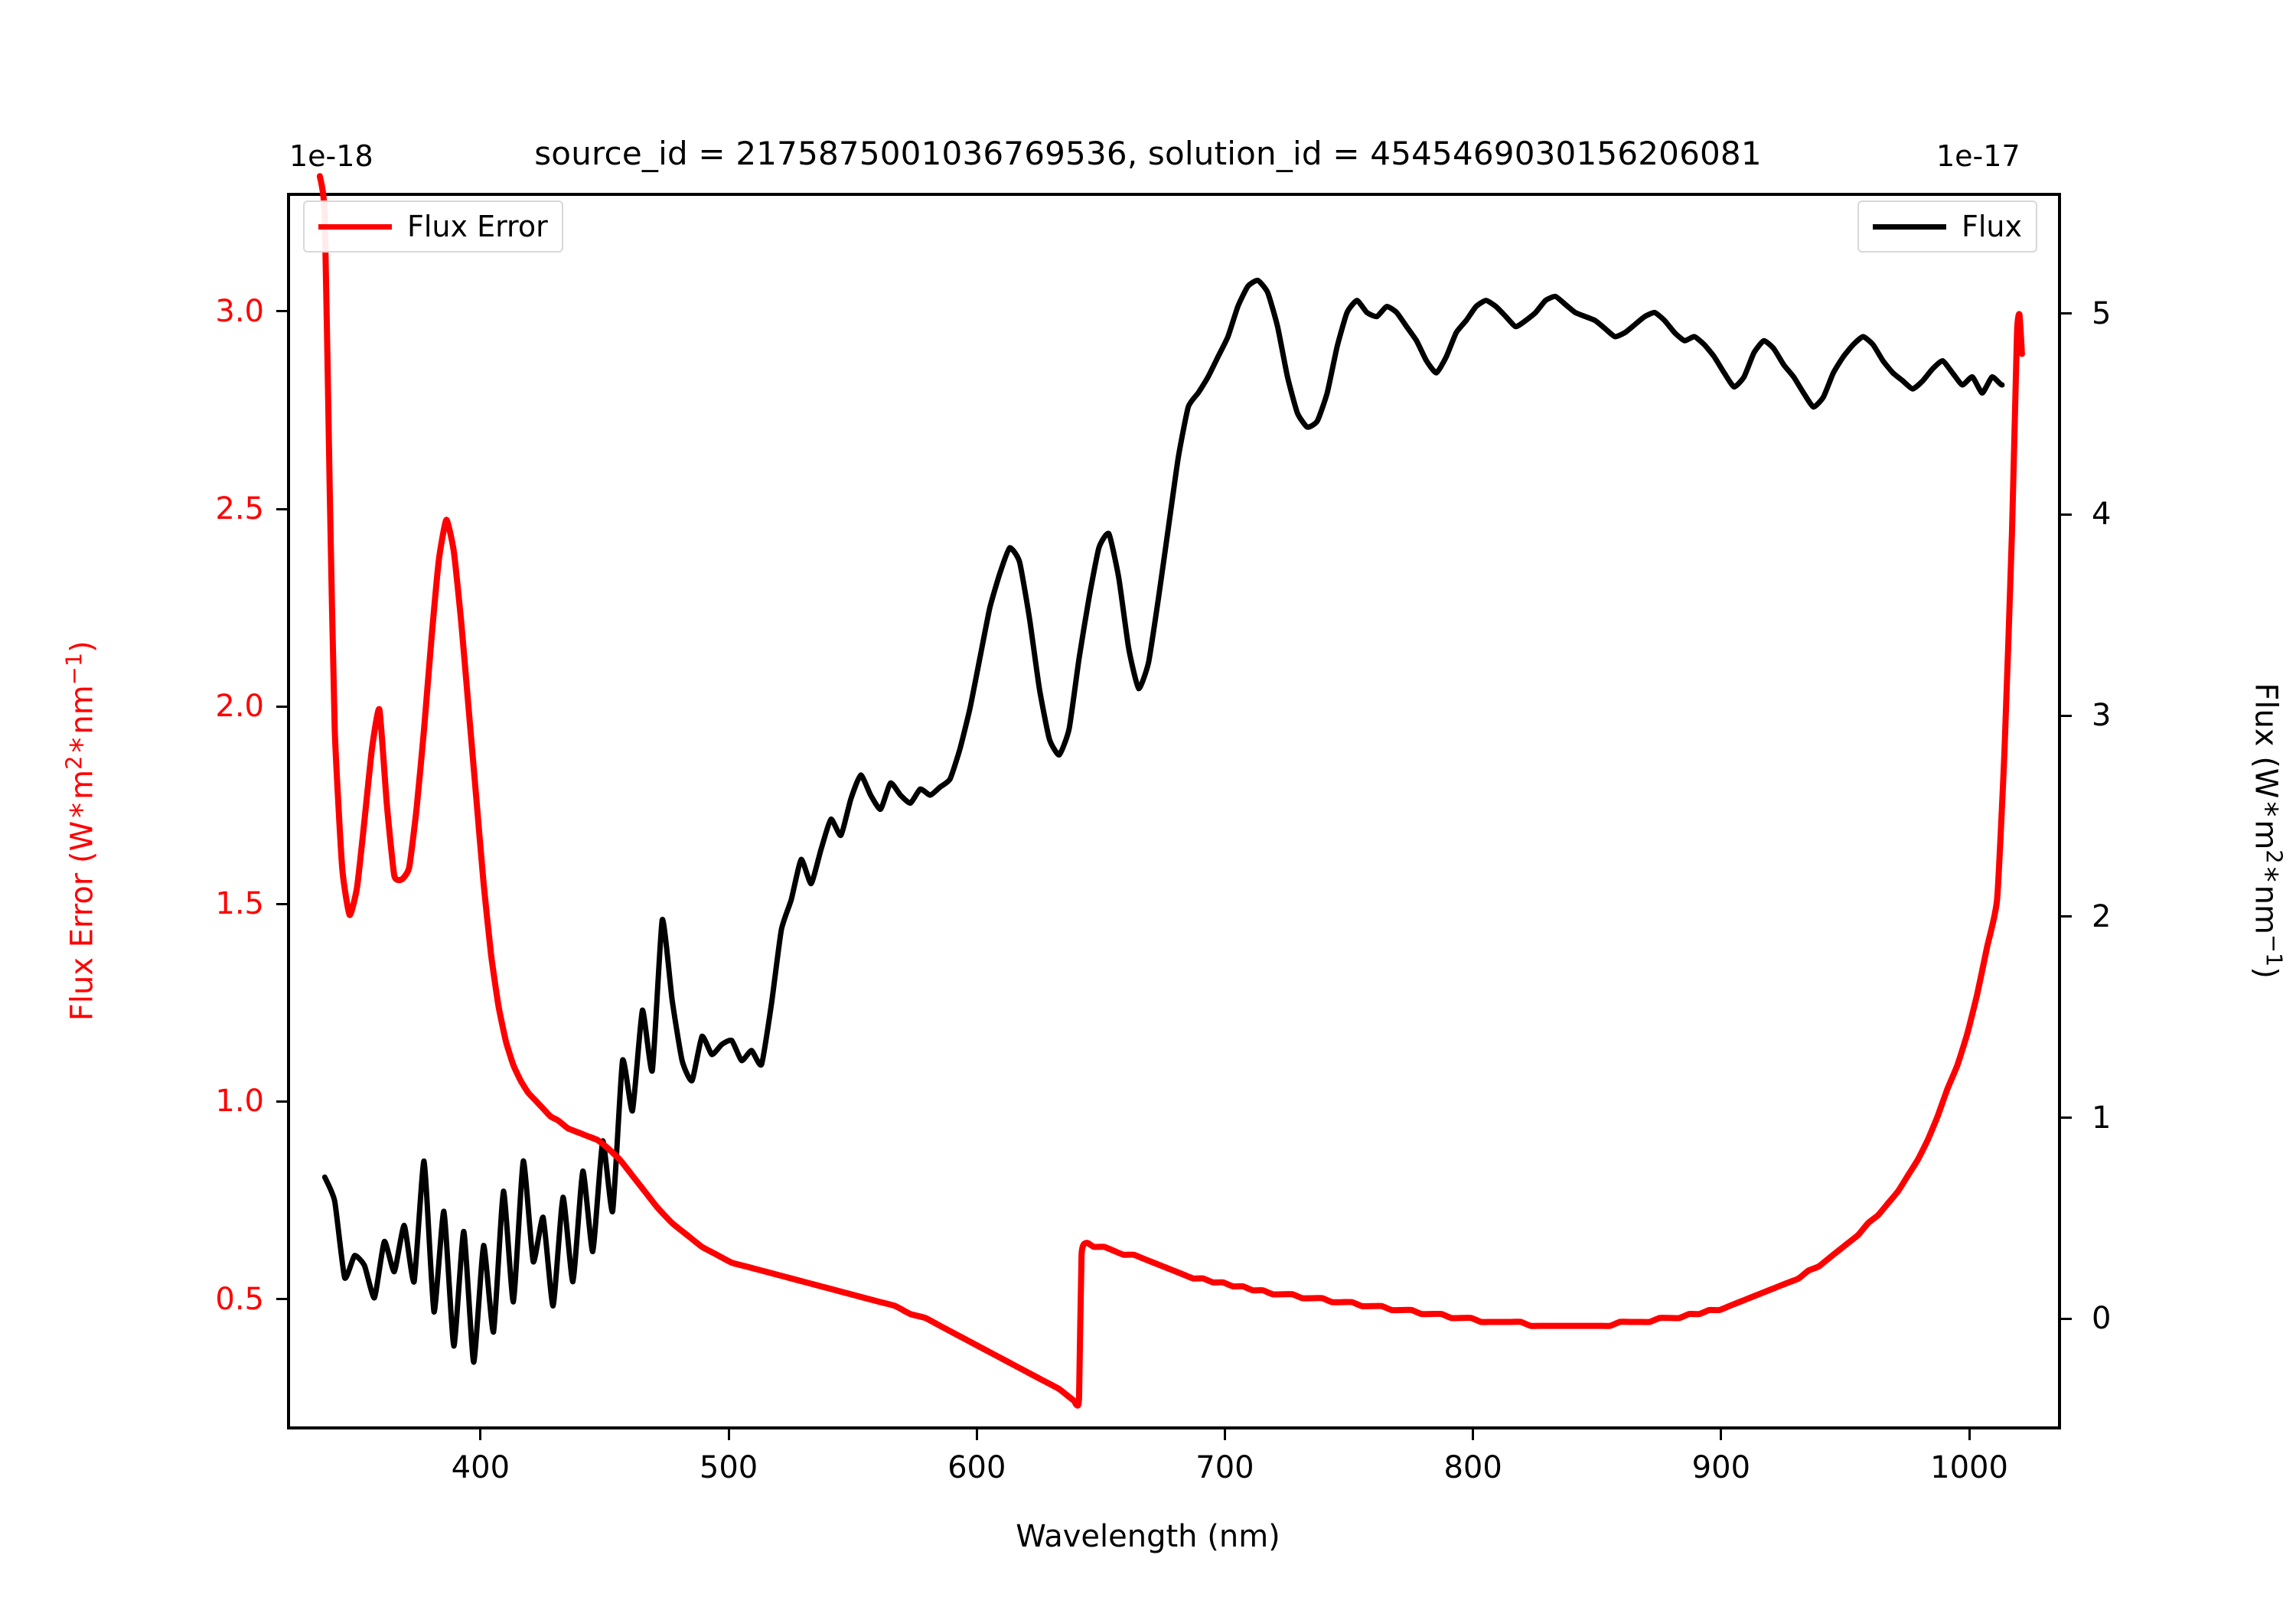 The height and width of the screenshot is (1607, 2296). I want to click on right-y-axis-label: Flux (W * m2 * nm−1), so click(2268, 831).